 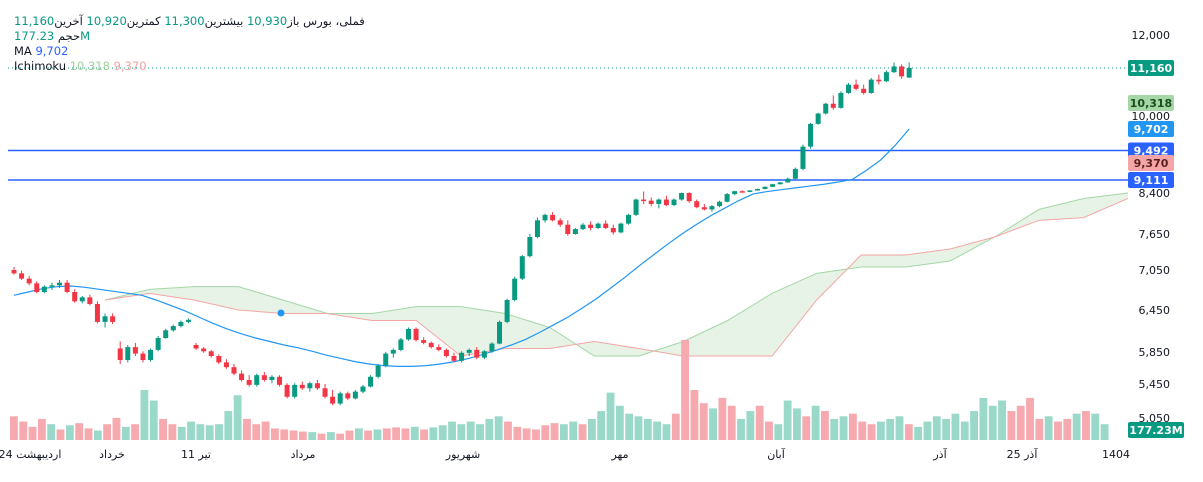 I want to click on price-axis-tick: 12,000, so click(x=1151, y=35).